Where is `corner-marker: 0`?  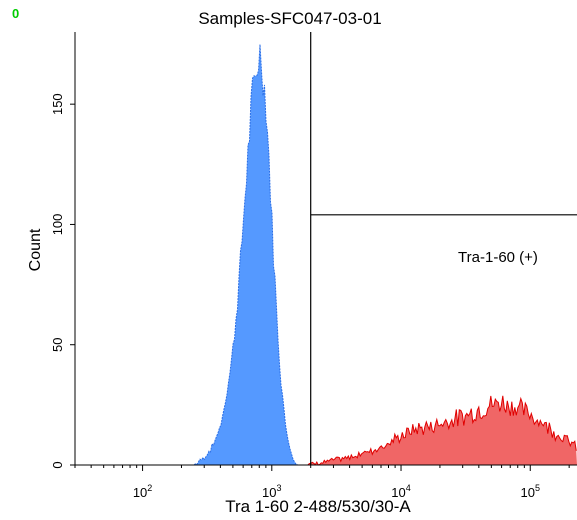 corner-marker: 0 is located at coordinates (15, 13).